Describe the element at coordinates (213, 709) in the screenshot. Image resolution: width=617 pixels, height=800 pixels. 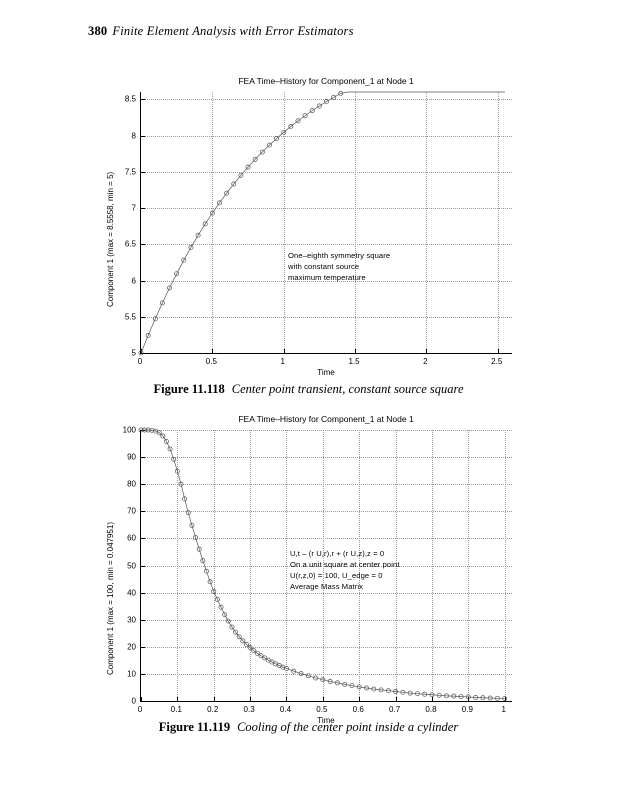
I see `x-axis-tick-label: 0.2` at that location.